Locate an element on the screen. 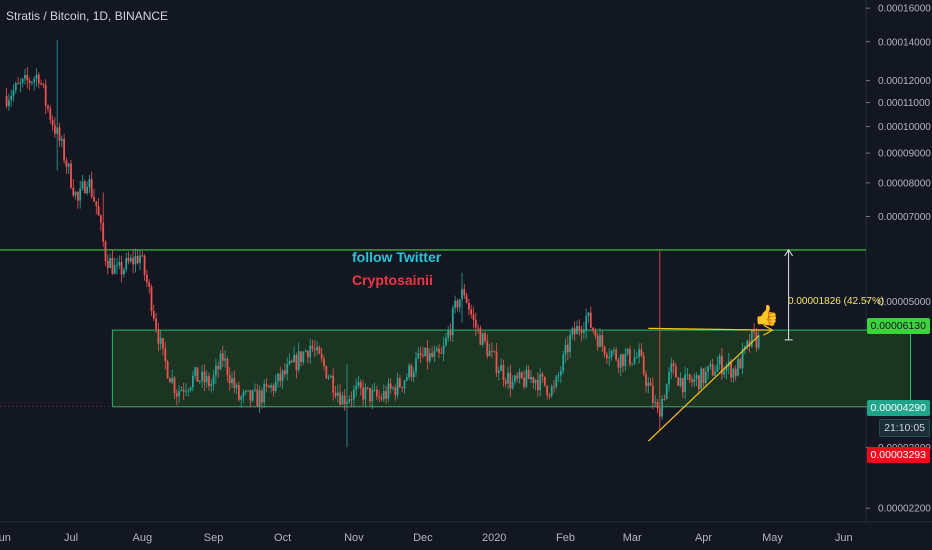  bar-countdown-tag: 21:10:05 is located at coordinates (904, 428).